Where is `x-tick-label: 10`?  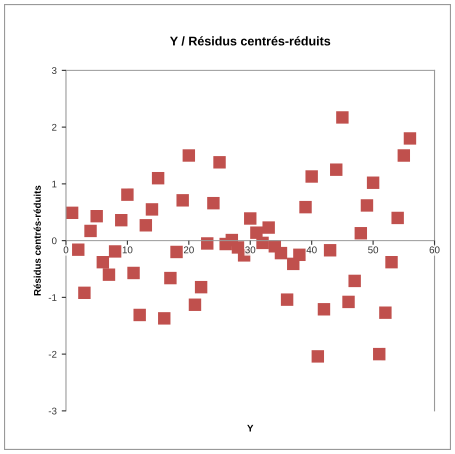
x-tick-label: 10 is located at coordinates (127, 250).